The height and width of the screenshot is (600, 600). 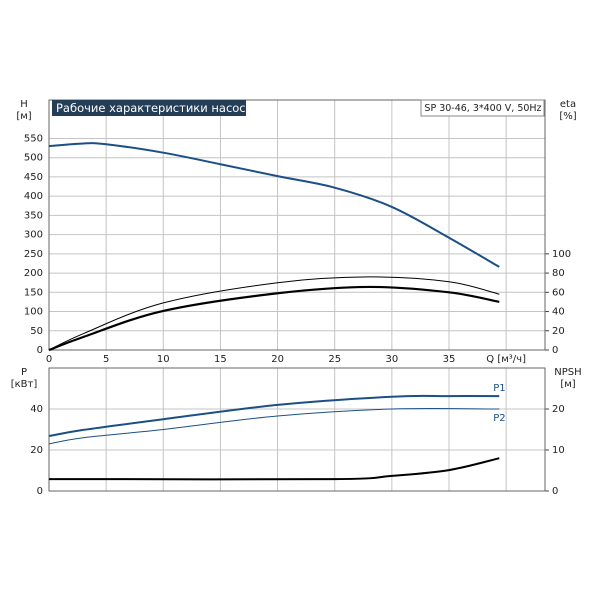 I want to click on y2-axis-label: NPSH, so click(x=567, y=372).